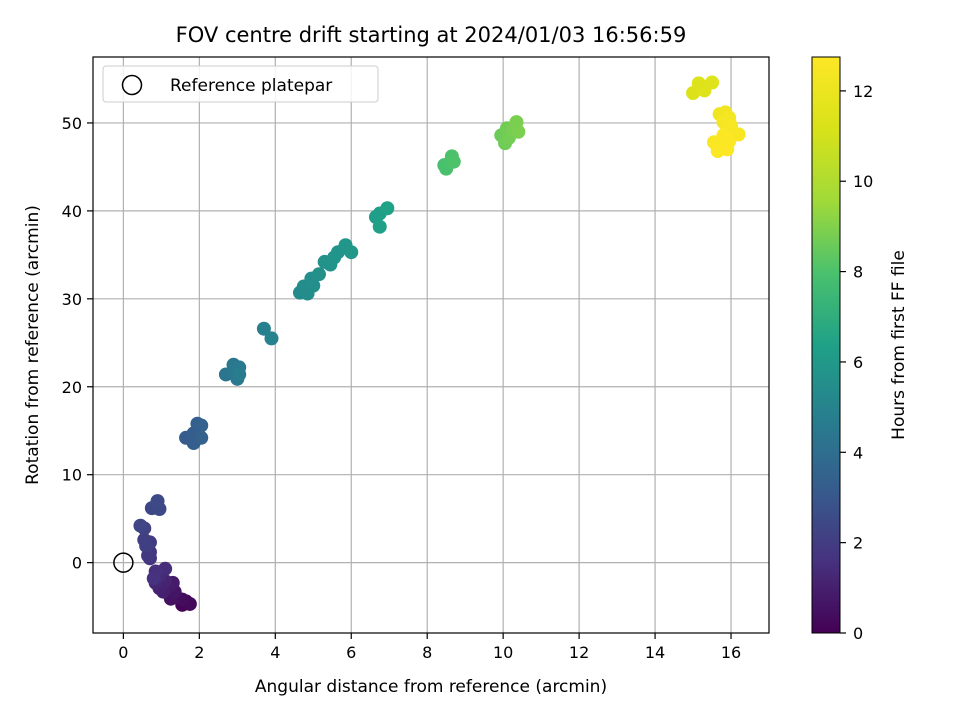 The image size is (960, 720). I want to click on x-tick-label: 10, so click(503, 652).